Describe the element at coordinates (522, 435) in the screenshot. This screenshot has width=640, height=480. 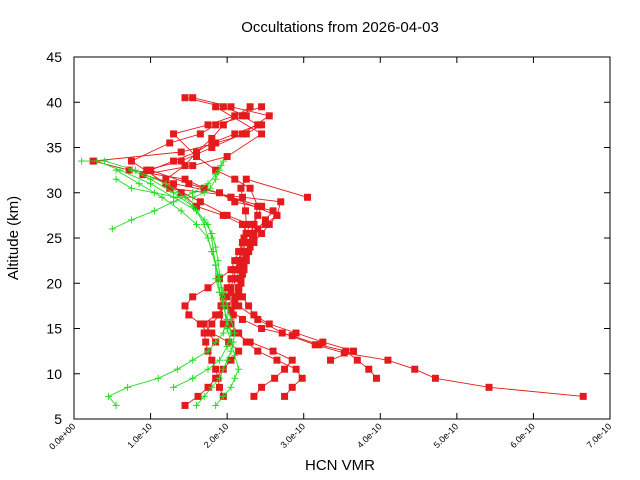
I see `x-tick-label: 6.0e-10` at that location.